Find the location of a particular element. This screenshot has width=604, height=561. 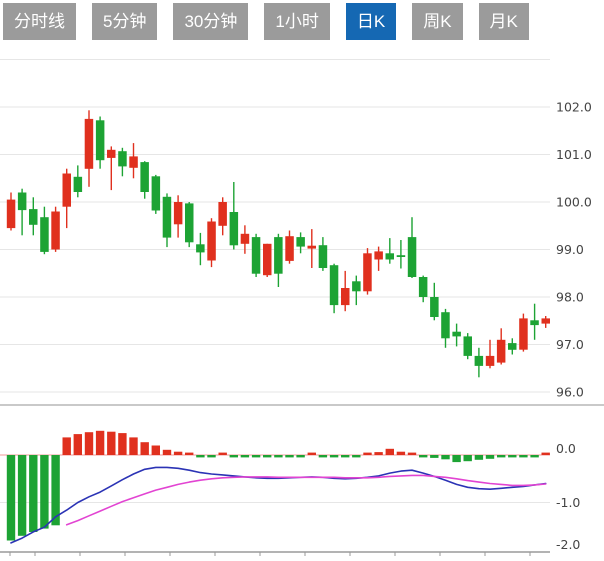

dea-line is located at coordinates (306, 500).